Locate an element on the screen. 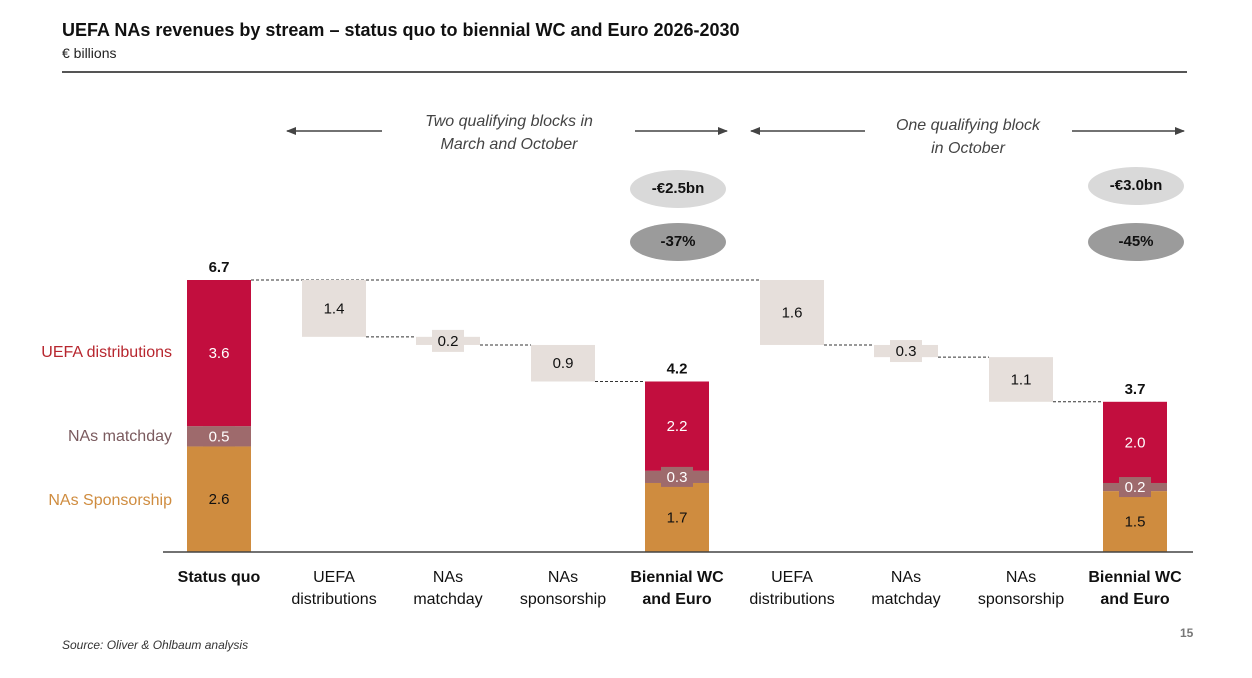  annotation-one-block: One qualifying block in October is located at coordinates (968, 137).